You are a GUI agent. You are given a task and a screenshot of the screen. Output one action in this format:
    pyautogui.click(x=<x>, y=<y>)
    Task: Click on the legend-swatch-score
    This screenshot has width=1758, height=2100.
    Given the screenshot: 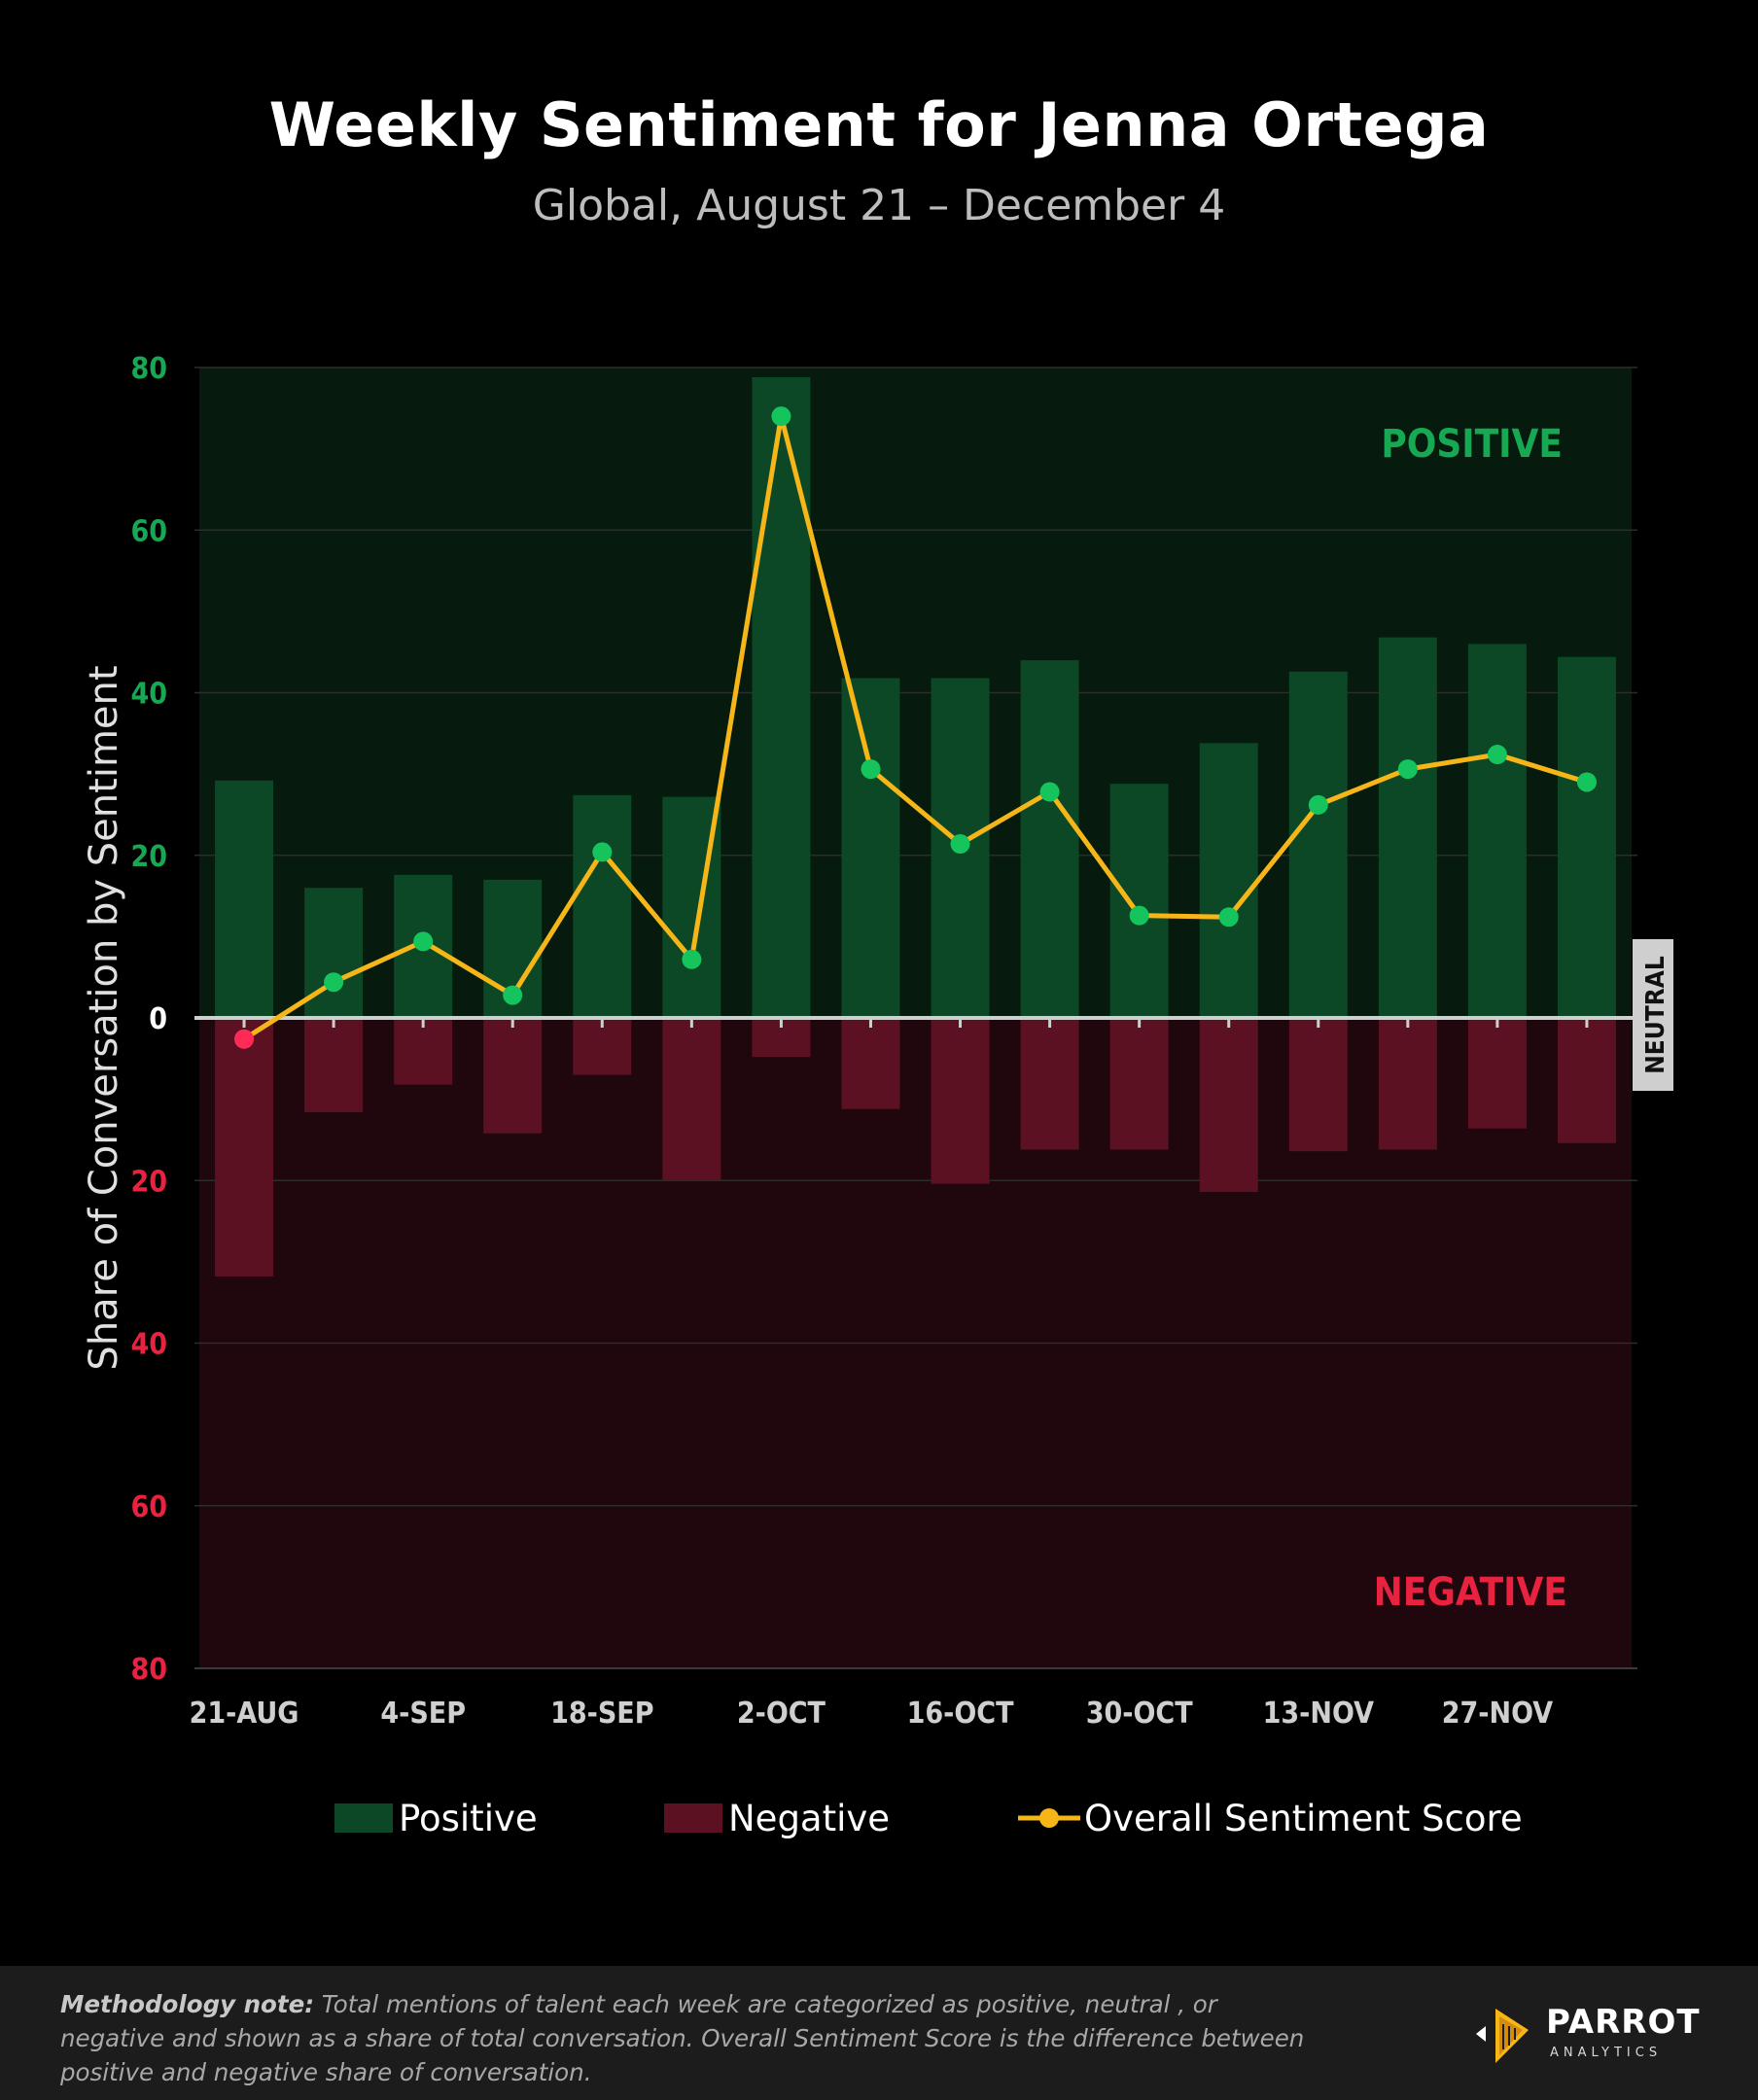 What is the action you would take?
    pyautogui.click(x=1049, y=1818)
    